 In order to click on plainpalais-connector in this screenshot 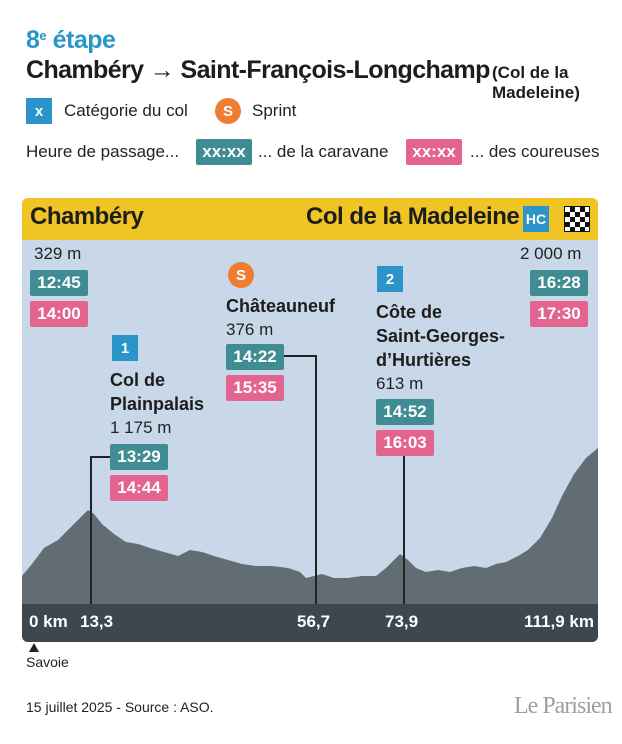, I will do `click(100, 457)`.